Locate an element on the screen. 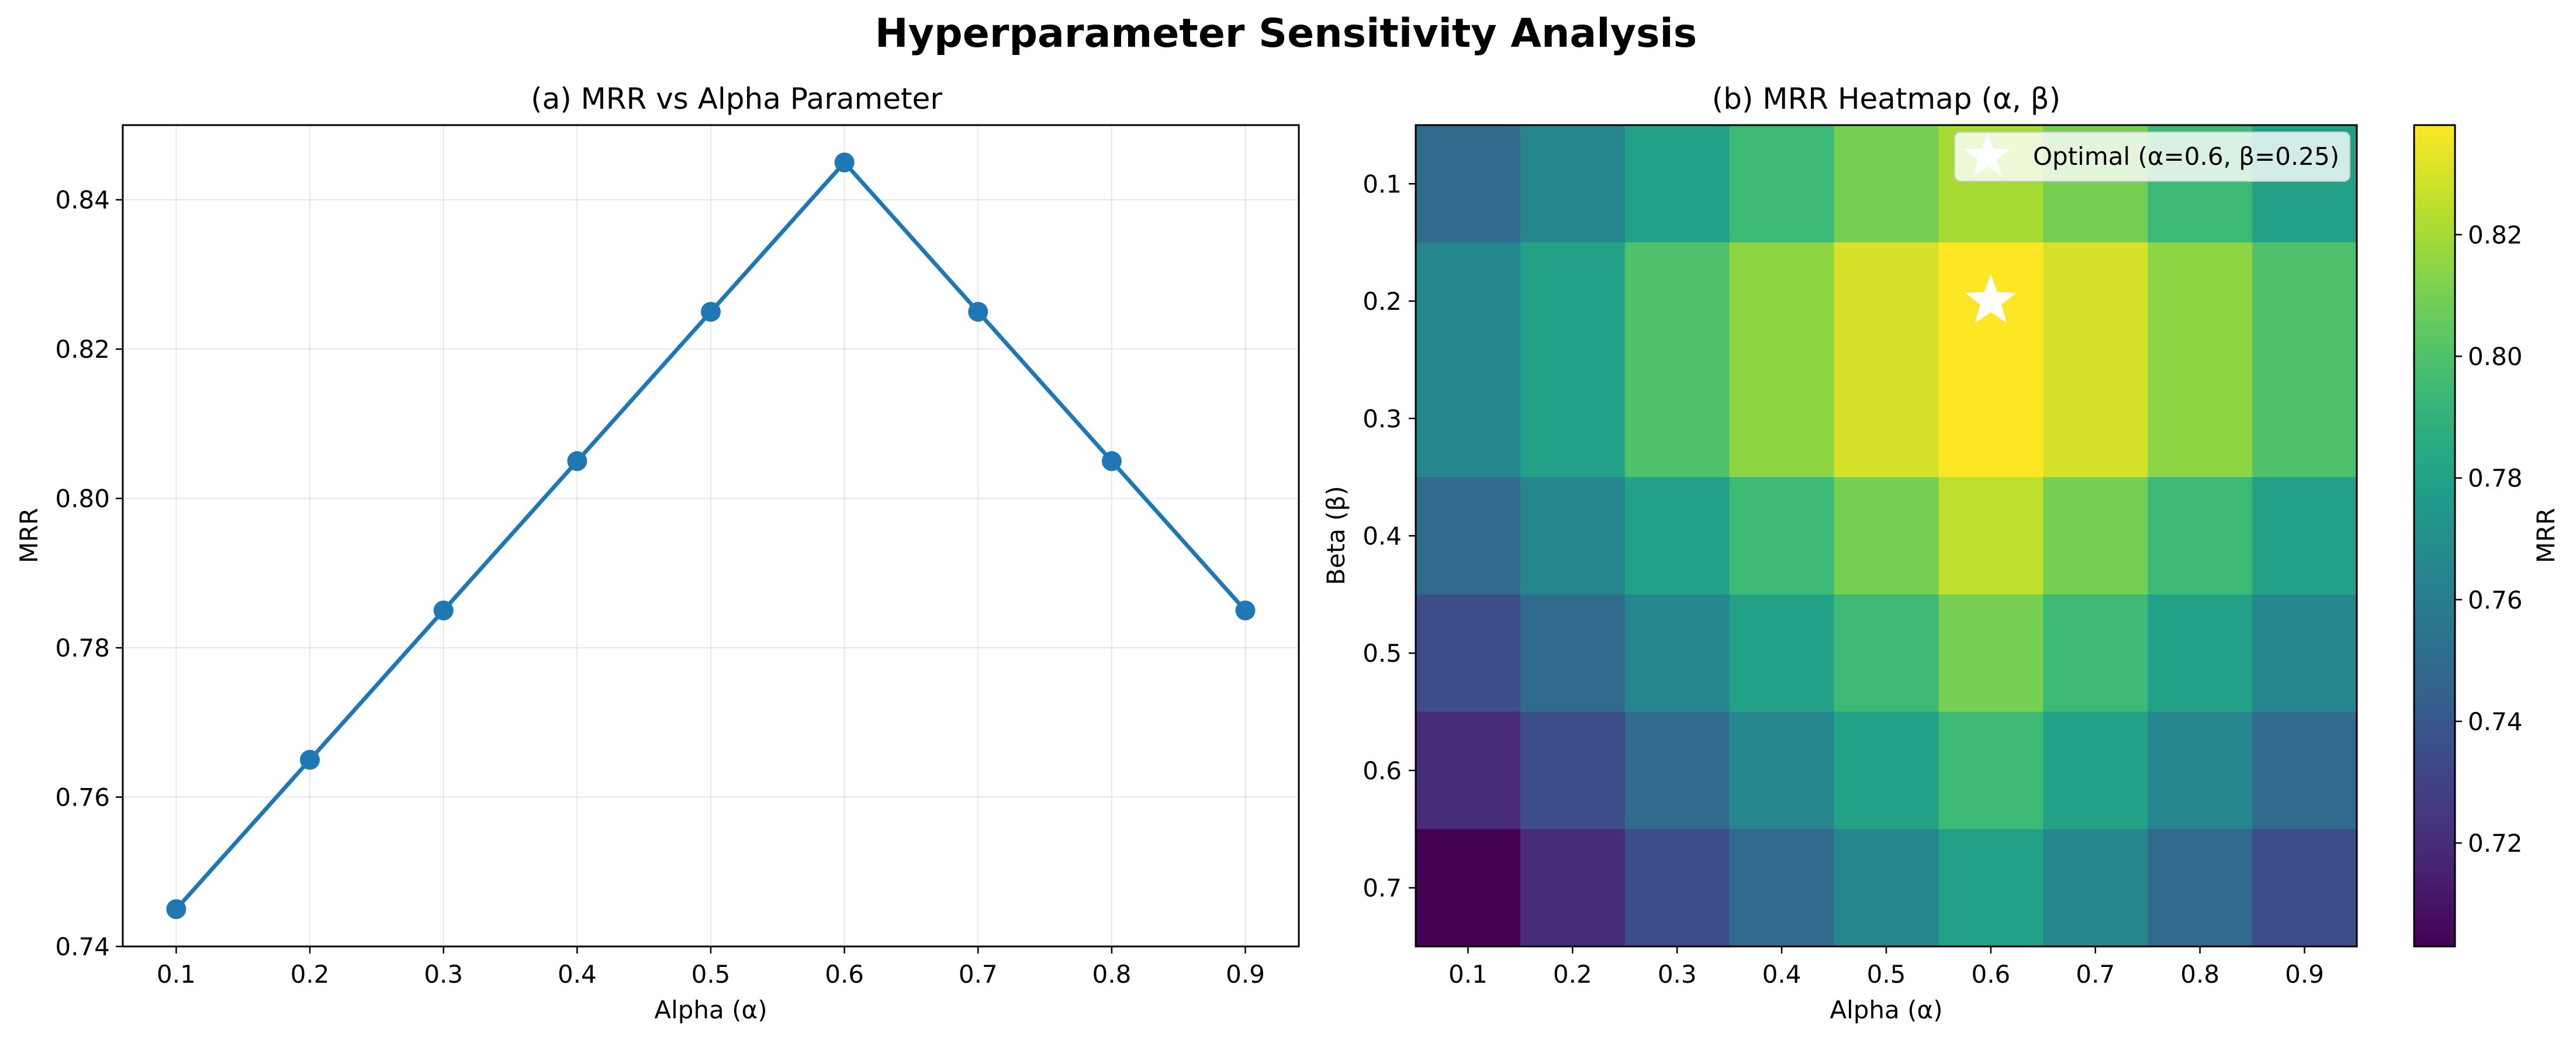 Image resolution: width=2576 pixels, height=1040 pixels. legend-star-icon is located at coordinates (1987, 154).